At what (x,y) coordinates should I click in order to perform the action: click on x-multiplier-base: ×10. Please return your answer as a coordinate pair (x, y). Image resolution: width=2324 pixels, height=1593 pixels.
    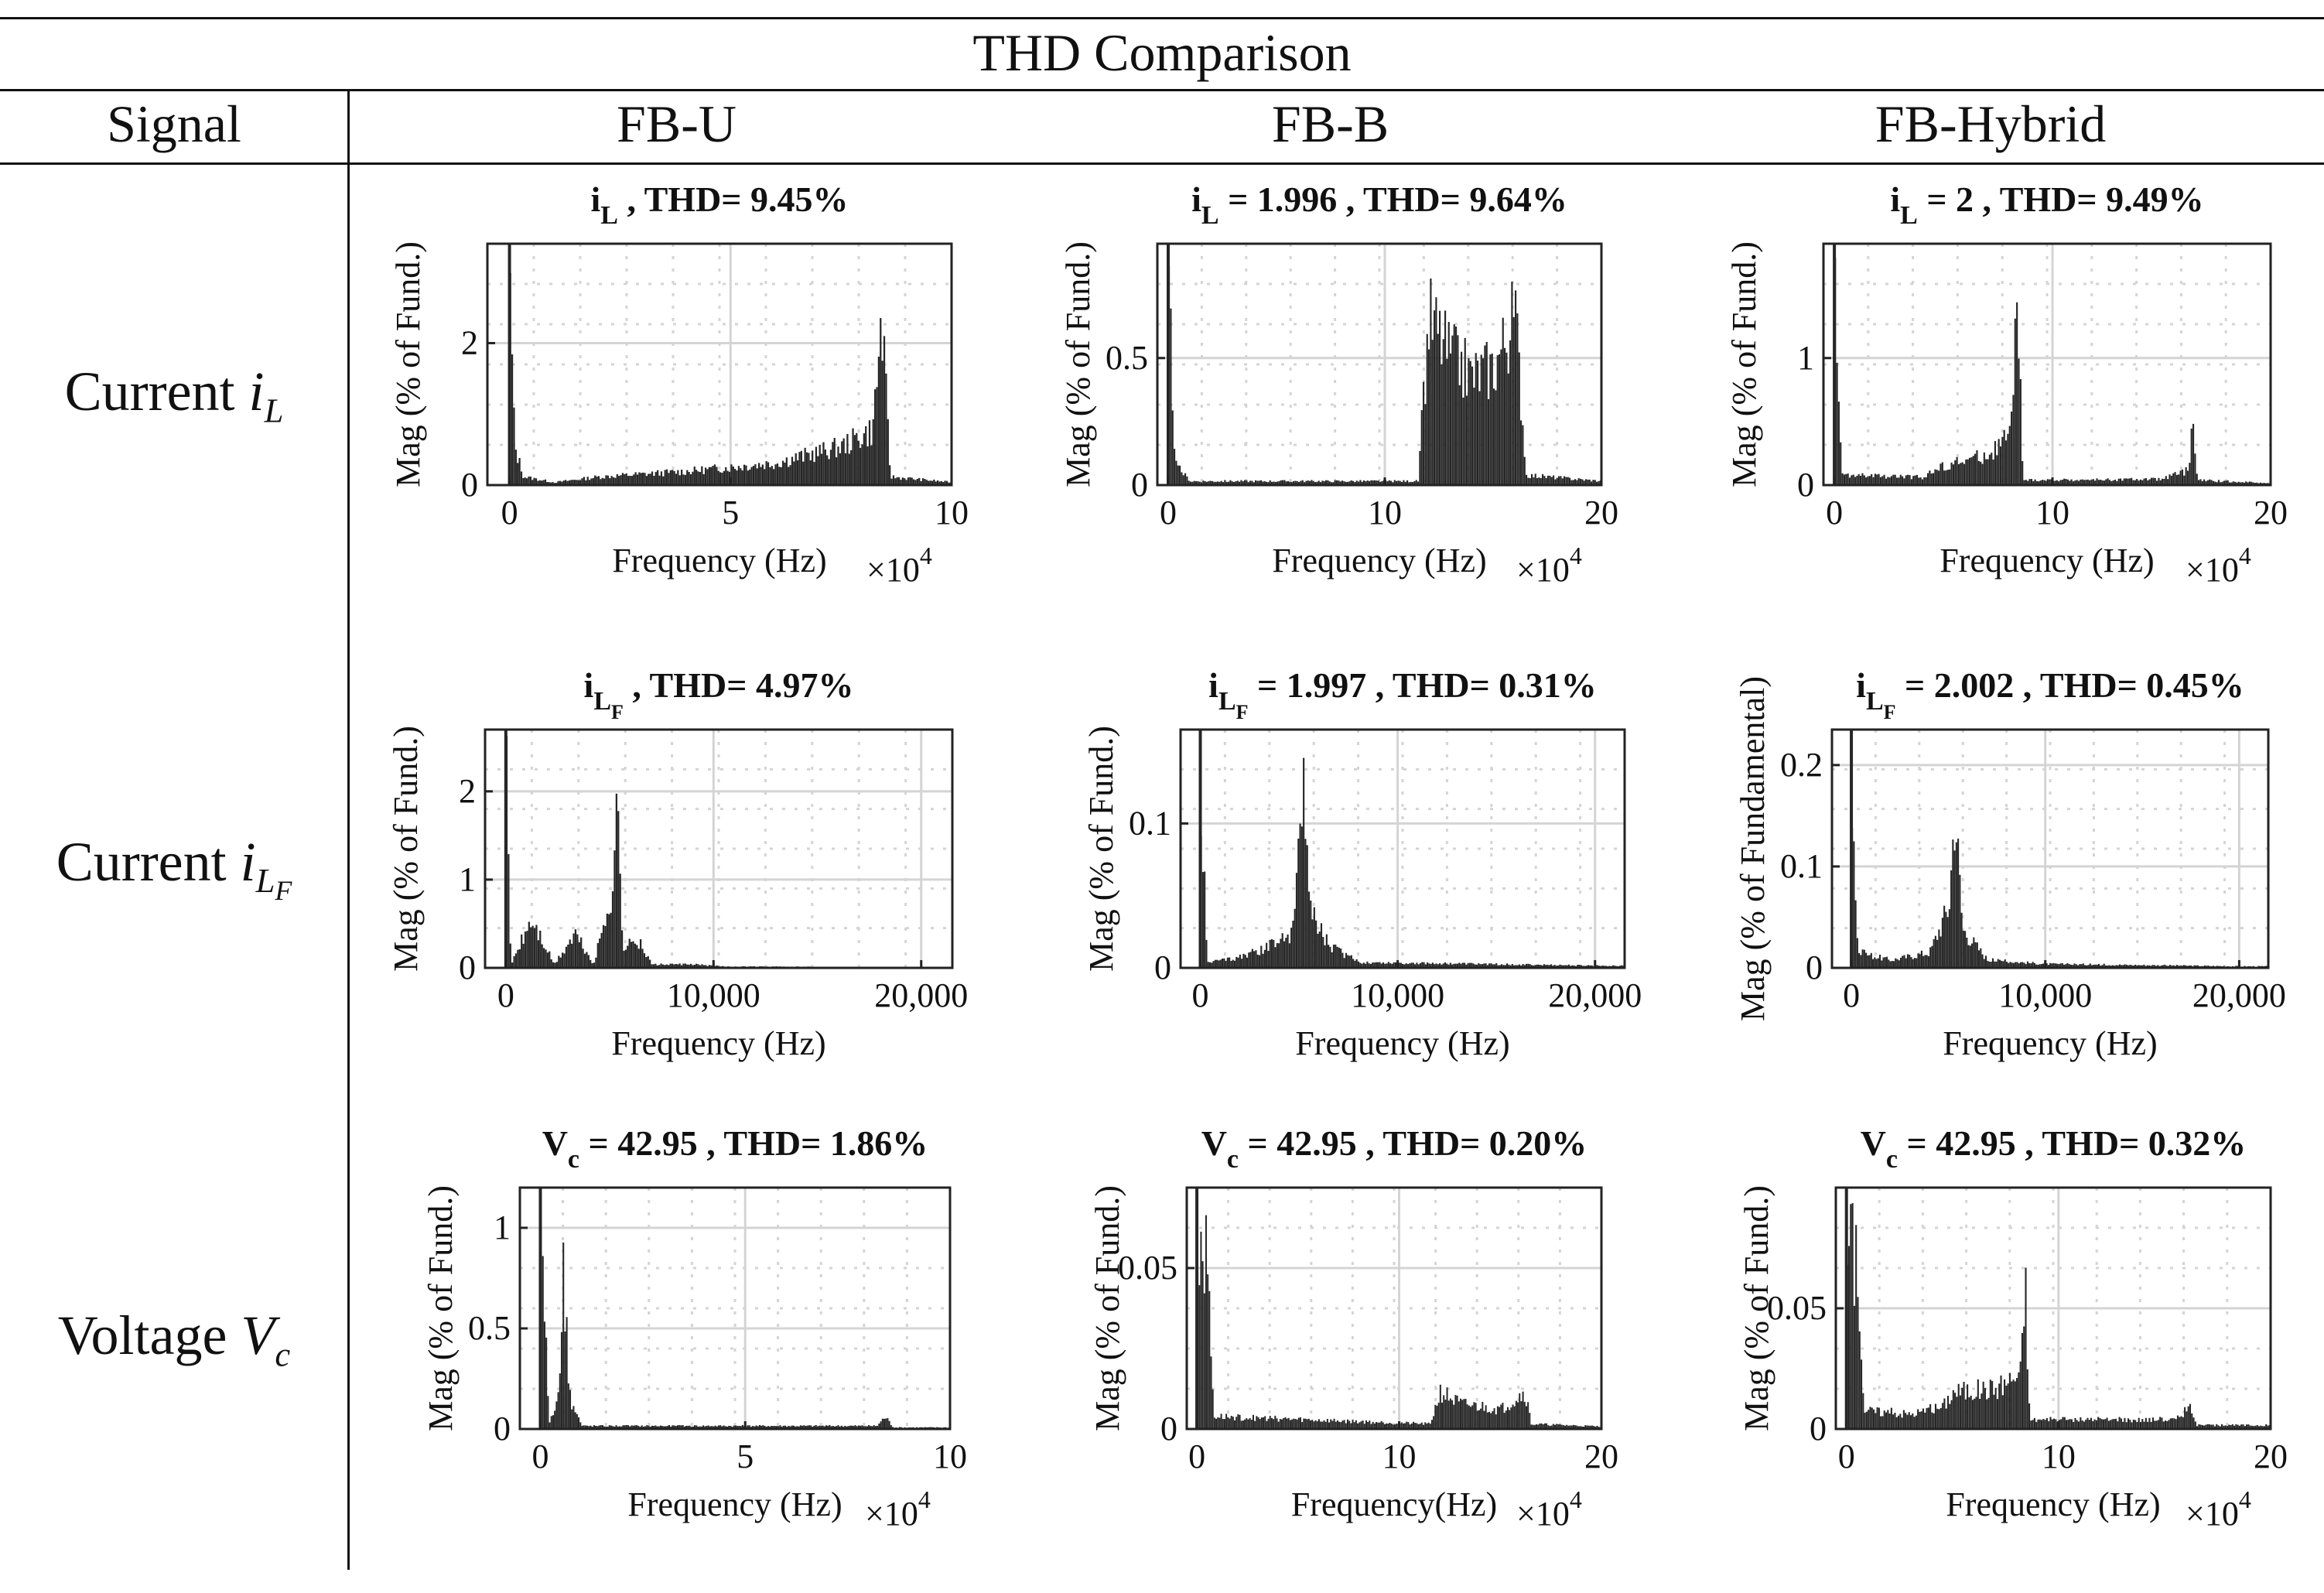
    Looking at the image, I should click on (2212, 1514).